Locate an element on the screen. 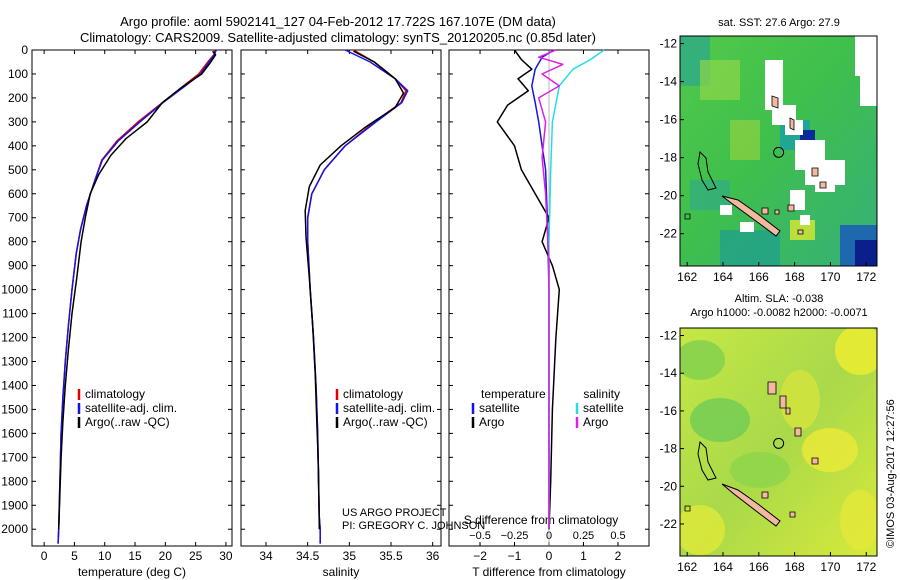 This screenshot has width=900, height=580. temperature-ytick-label: 900 is located at coordinates (18, 266).